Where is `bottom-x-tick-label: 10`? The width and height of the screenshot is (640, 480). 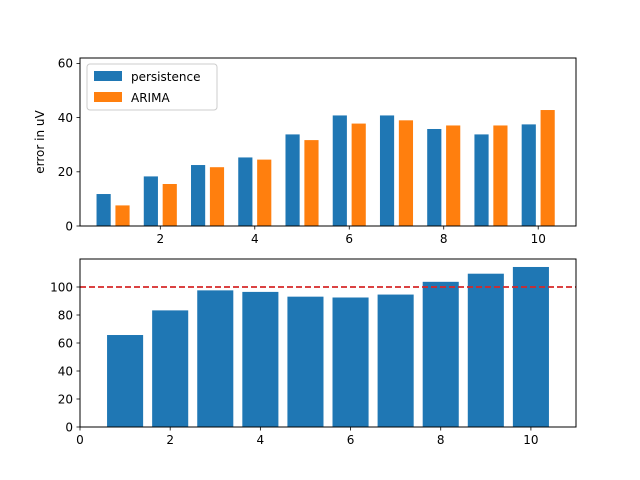 bottom-x-tick-label: 10 is located at coordinates (530, 440).